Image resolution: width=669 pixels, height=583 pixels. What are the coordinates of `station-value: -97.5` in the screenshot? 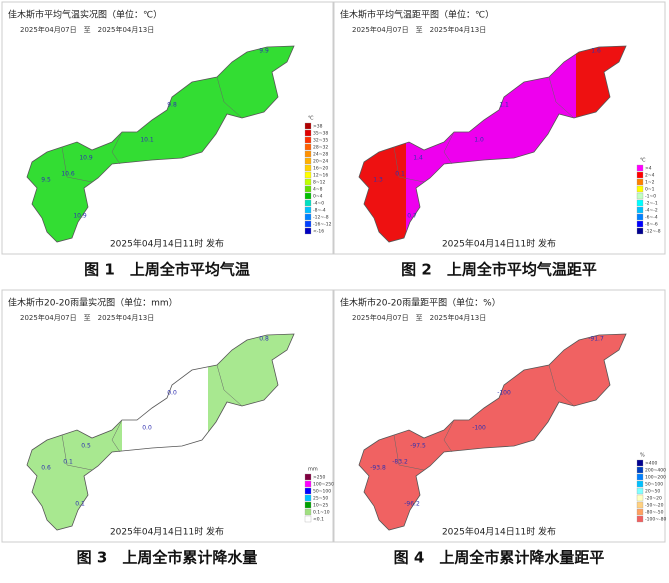 It's located at (418, 446).